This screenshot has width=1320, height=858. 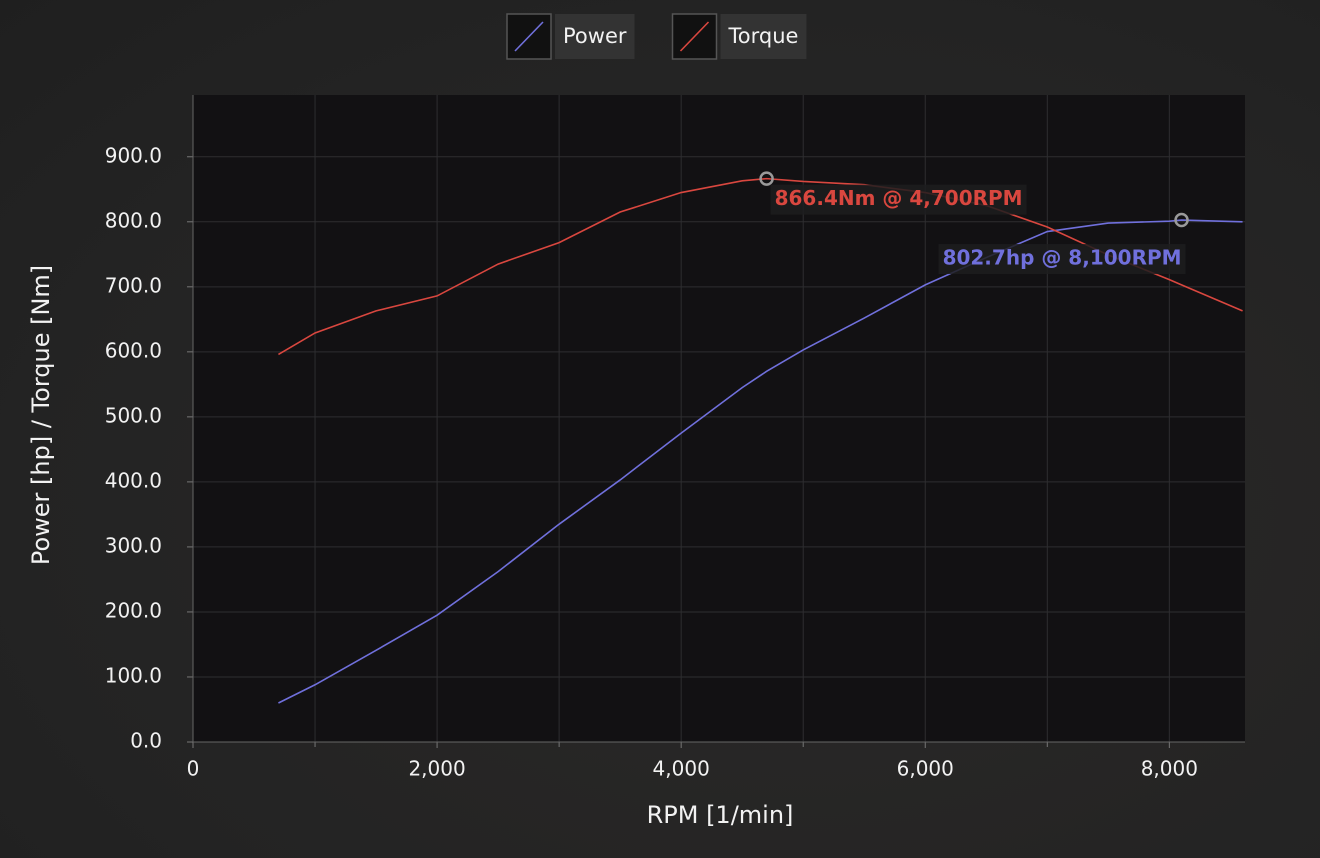 What do you see at coordinates (133, 155) in the screenshot?
I see `y-tick-label: 900.0` at bounding box center [133, 155].